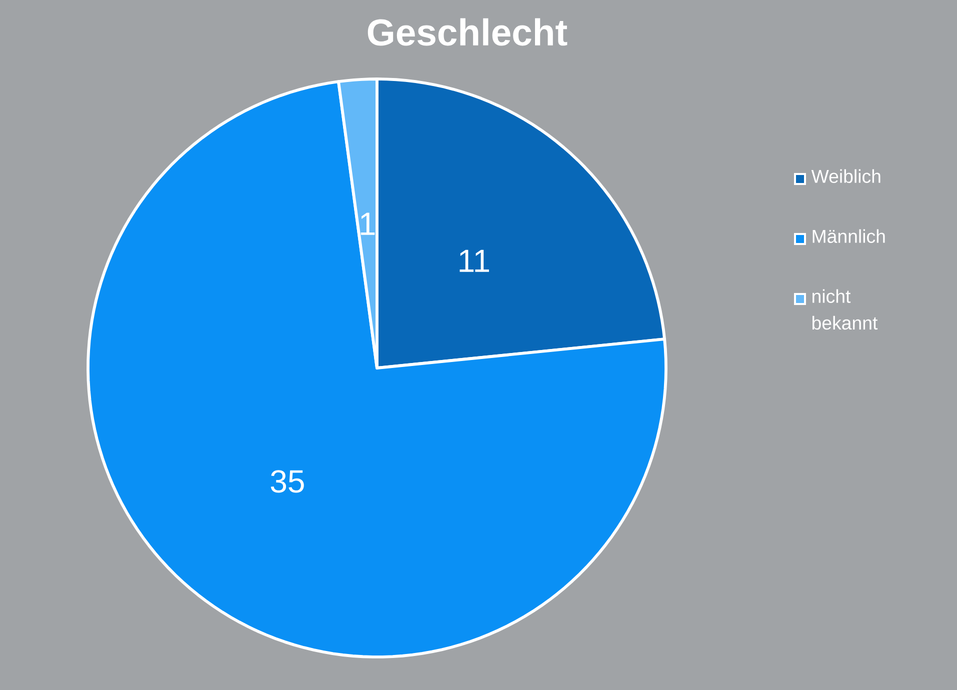 Image resolution: width=957 pixels, height=690 pixels. Describe the element at coordinates (474, 261) in the screenshot. I see `data-label: 11` at that location.